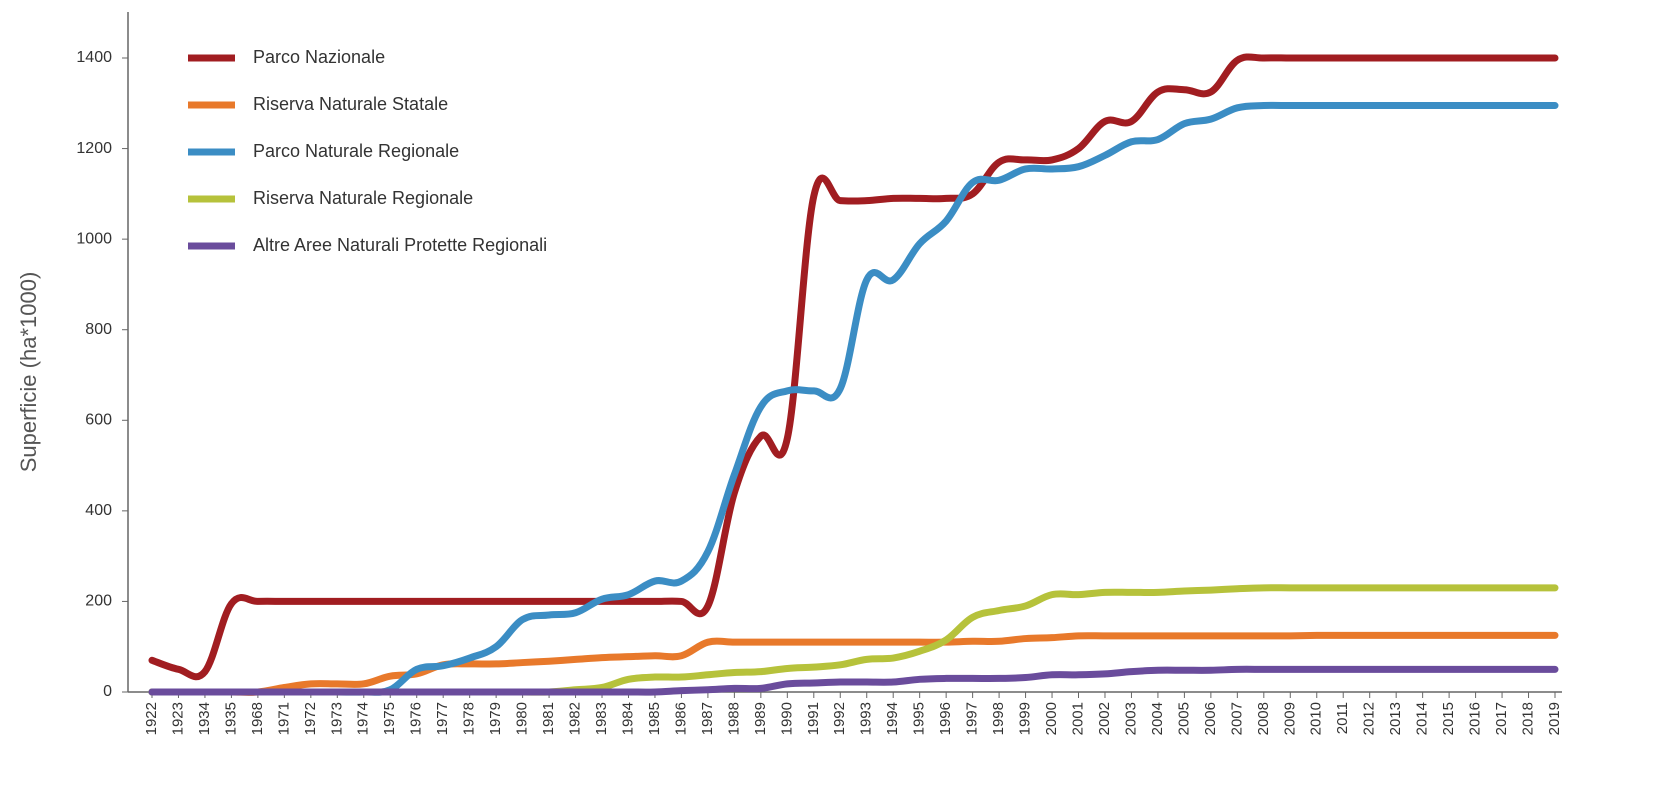 The image size is (1674, 801). I want to click on x-tick-label: 2006, so click(1210, 718).